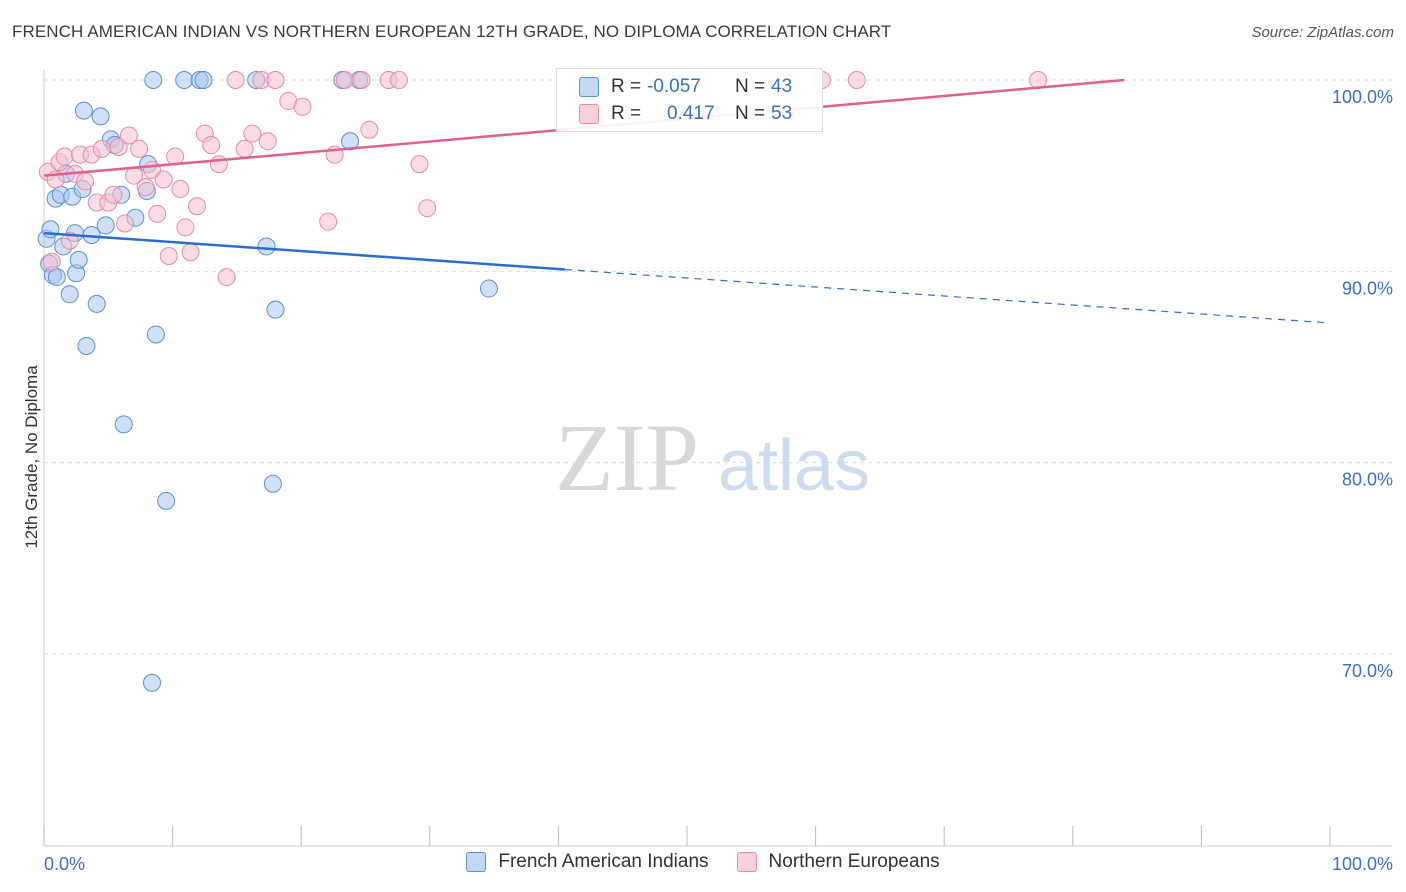 This screenshot has height=892, width=1406. What do you see at coordinates (1322, 32) in the screenshot?
I see `source-label: Source: ZipAtlas.com` at bounding box center [1322, 32].